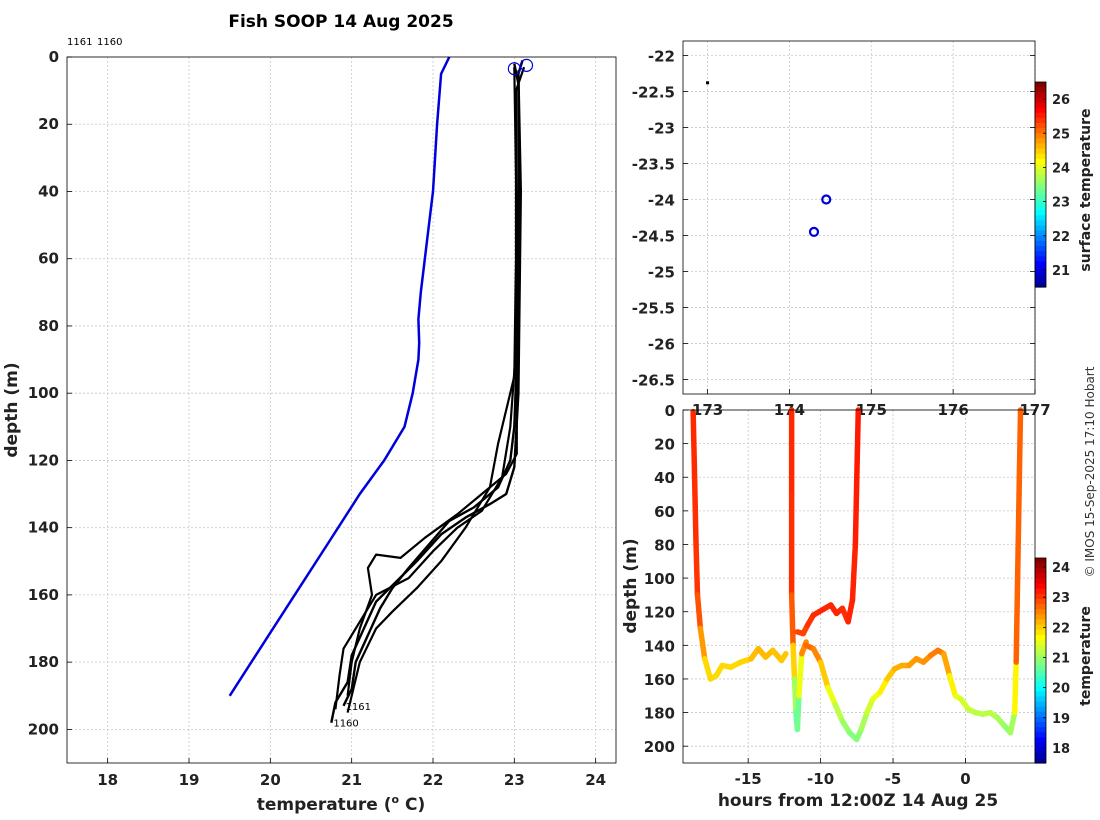 This screenshot has width=1100, height=820. Describe the element at coordinates (514, 780) in the screenshot. I see `profile-x-tick-label: 23` at that location.